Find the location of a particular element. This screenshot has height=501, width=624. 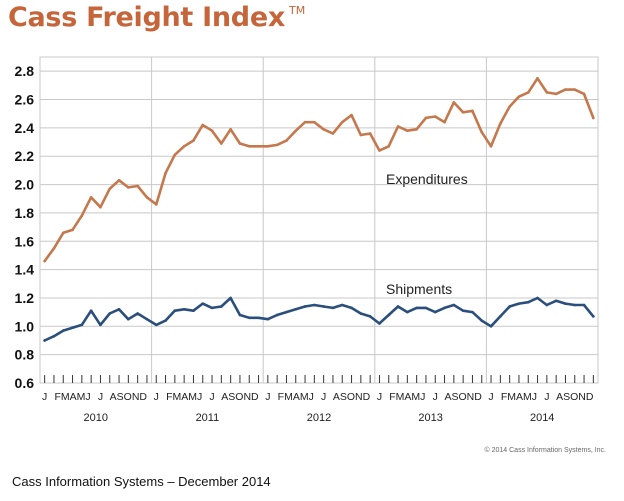

y-tick-label: 2.6 is located at coordinates (25, 100).